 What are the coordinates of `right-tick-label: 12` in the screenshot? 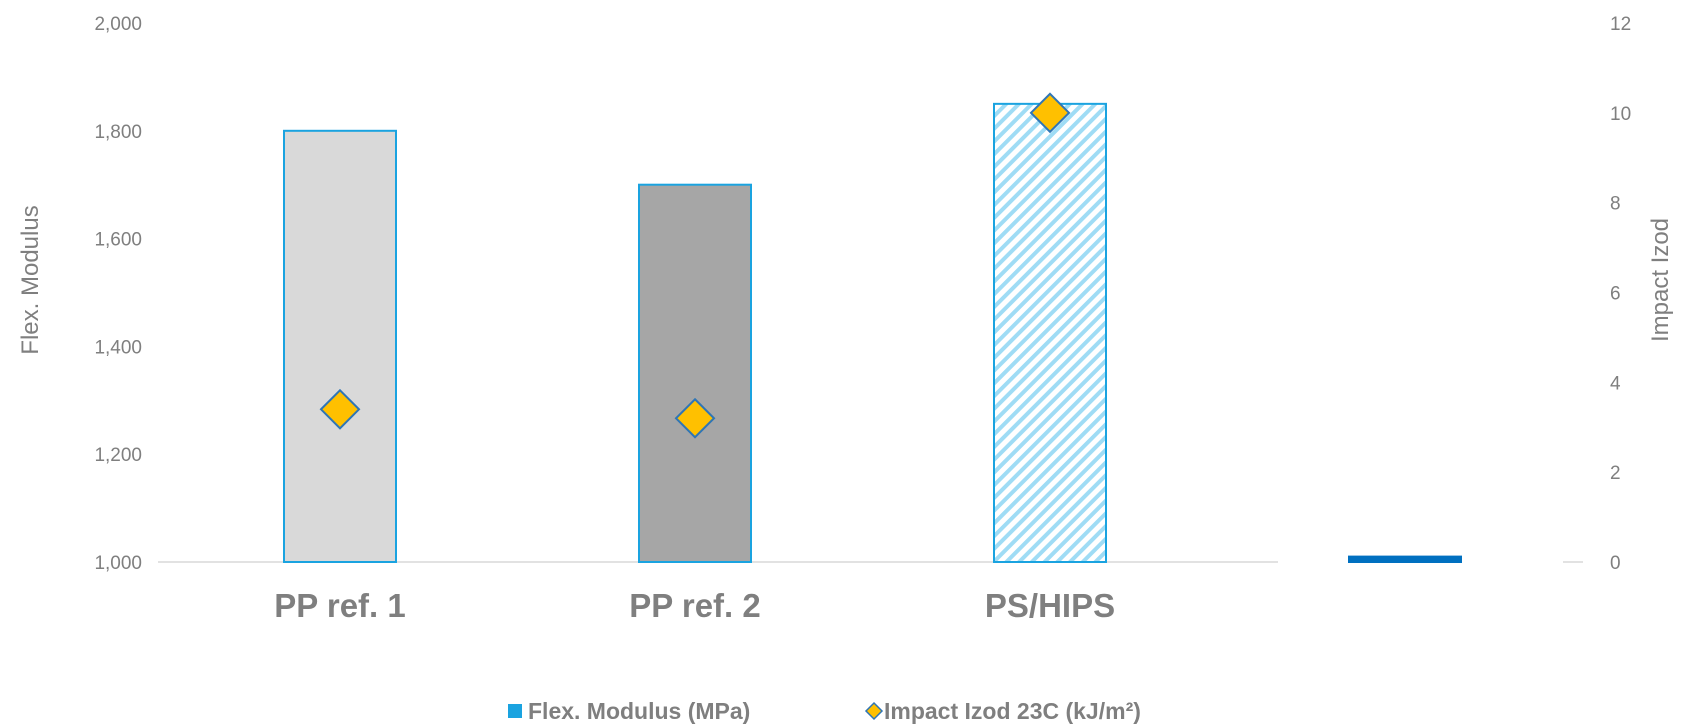 It's located at (1620, 24).